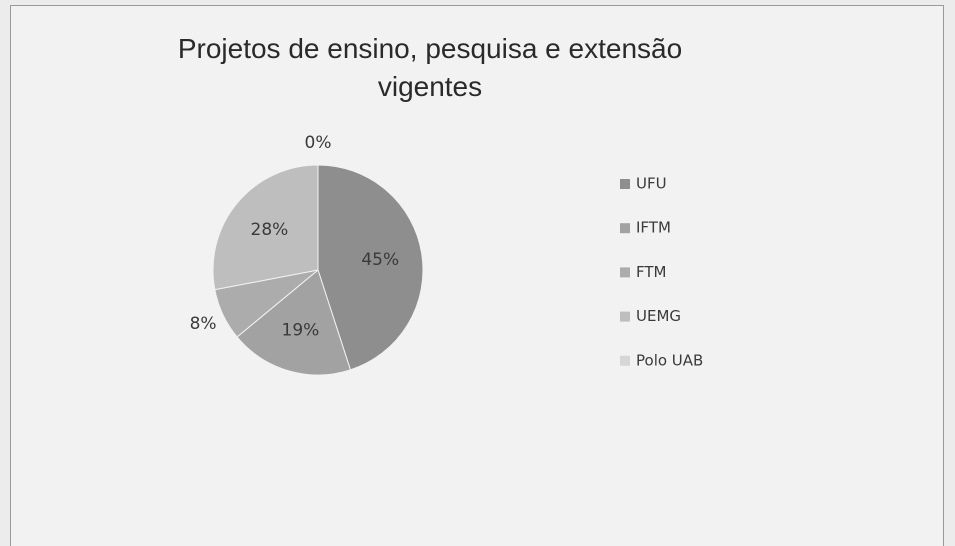 Image resolution: width=955 pixels, height=546 pixels. Describe the element at coordinates (318, 143) in the screenshot. I see `data-label: 0%` at that location.